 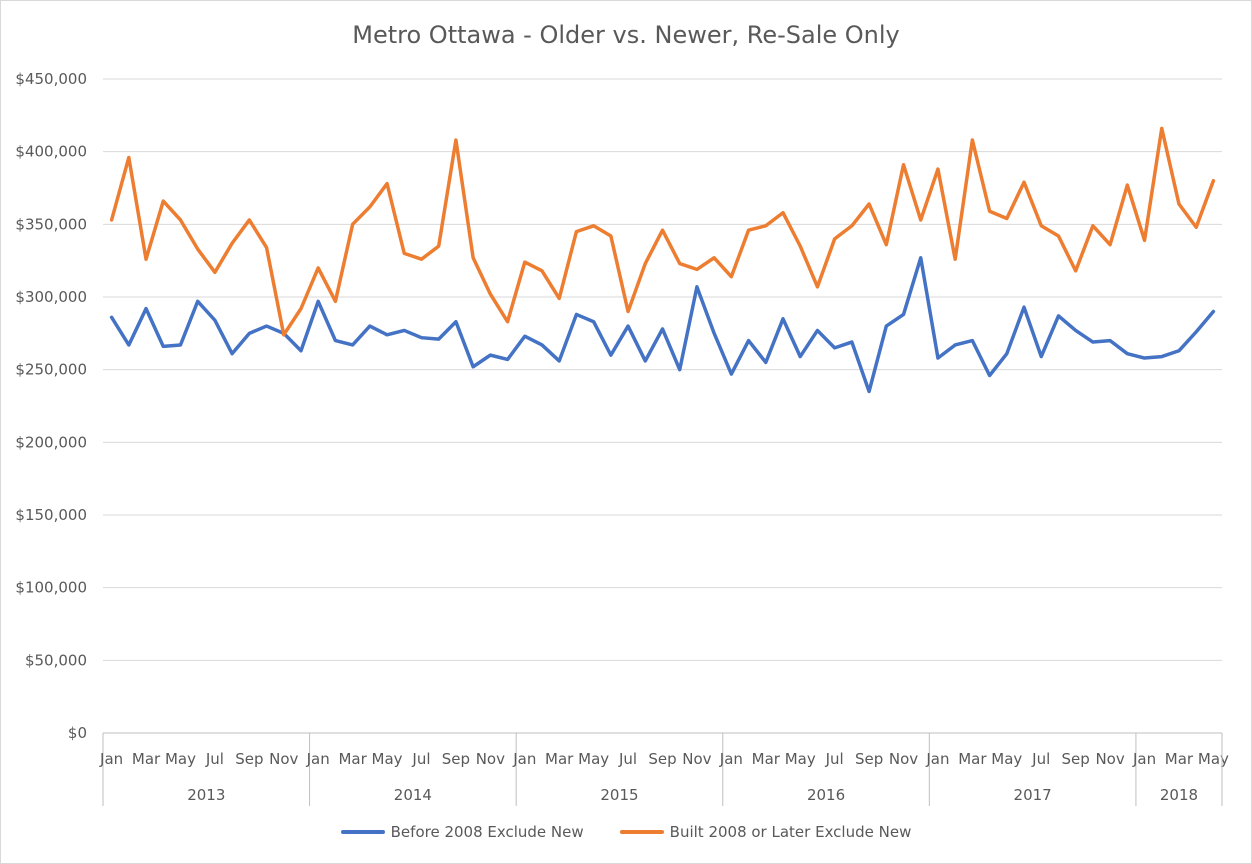 I want to click on y-tick-label: $450,000, so click(x=51, y=79).